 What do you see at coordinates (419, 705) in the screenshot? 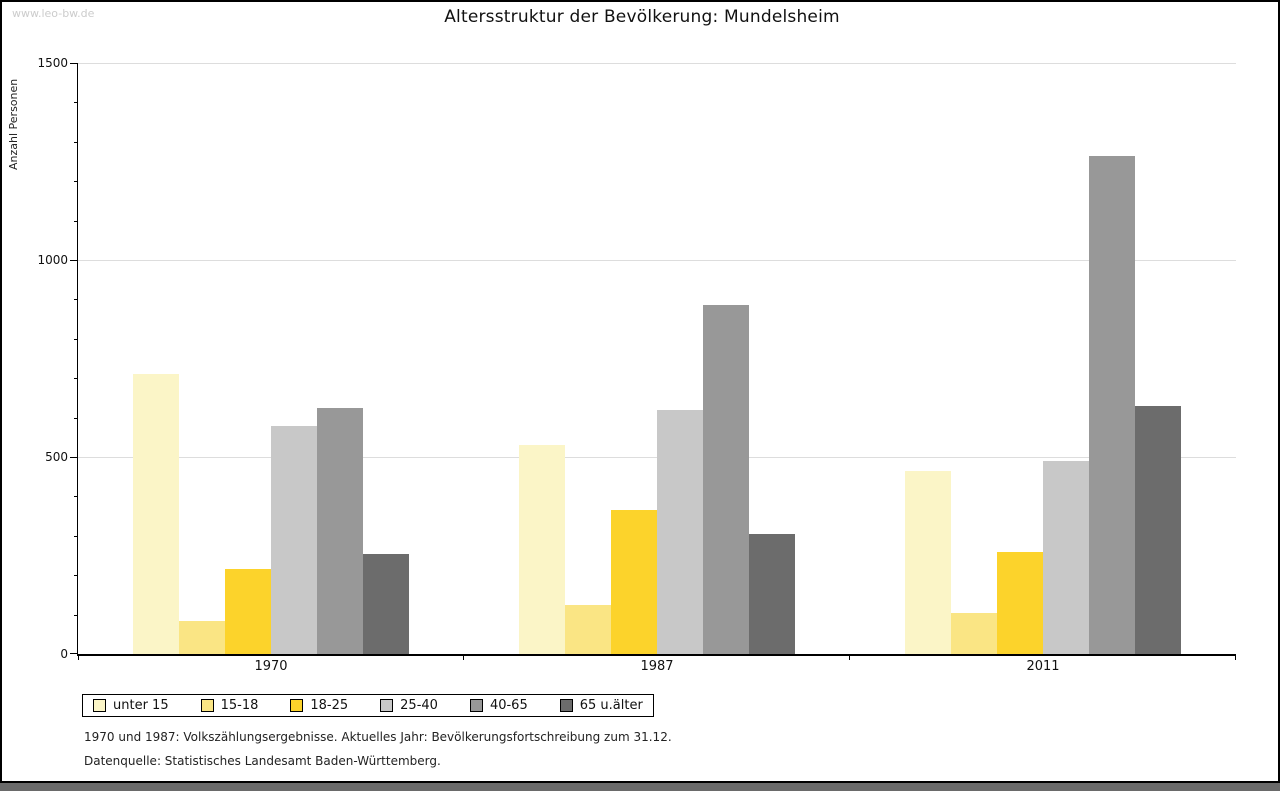
I see `legend-label: 25-40` at bounding box center [419, 705].